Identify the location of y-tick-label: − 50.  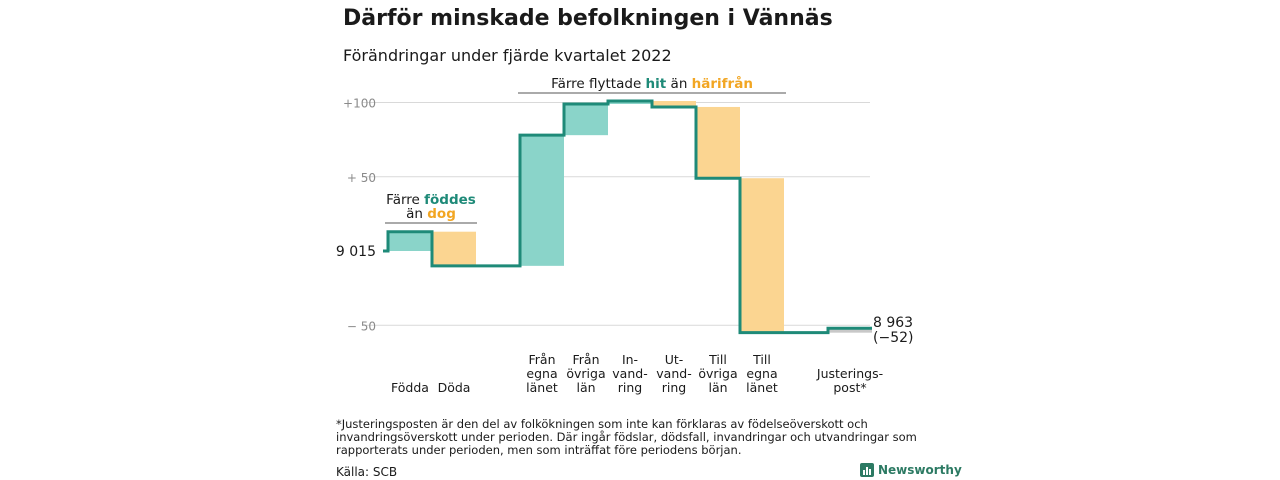
(361, 326).